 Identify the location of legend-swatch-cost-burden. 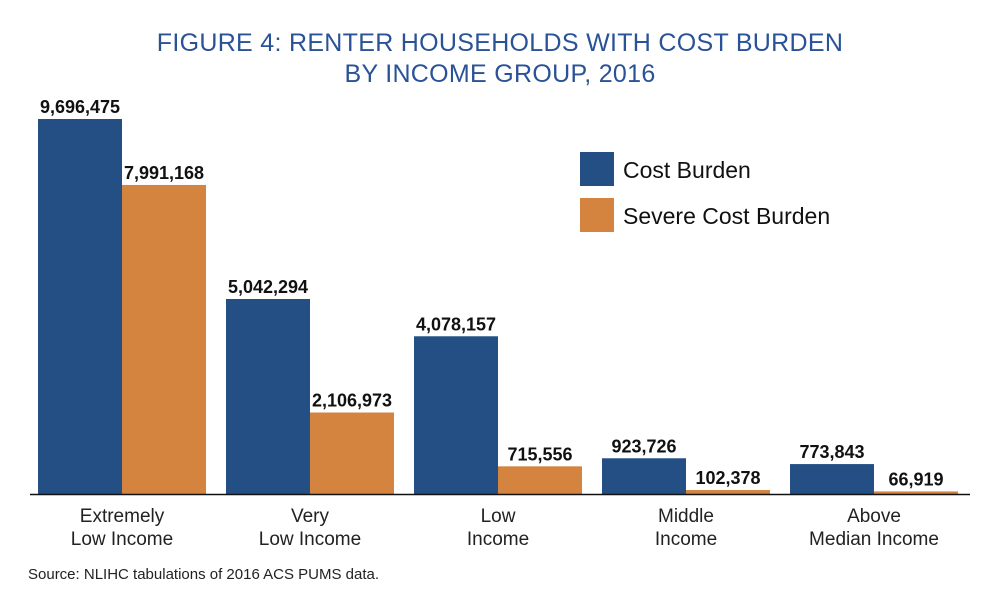
(597, 169).